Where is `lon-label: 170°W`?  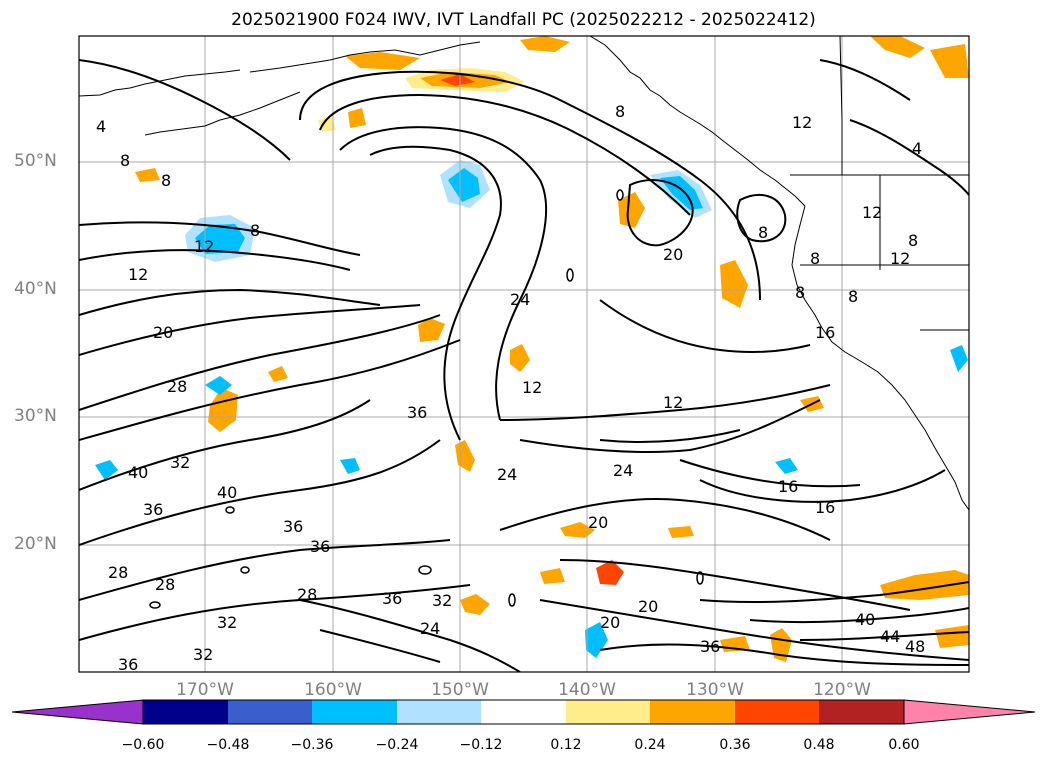
lon-label: 170°W is located at coordinates (205, 690).